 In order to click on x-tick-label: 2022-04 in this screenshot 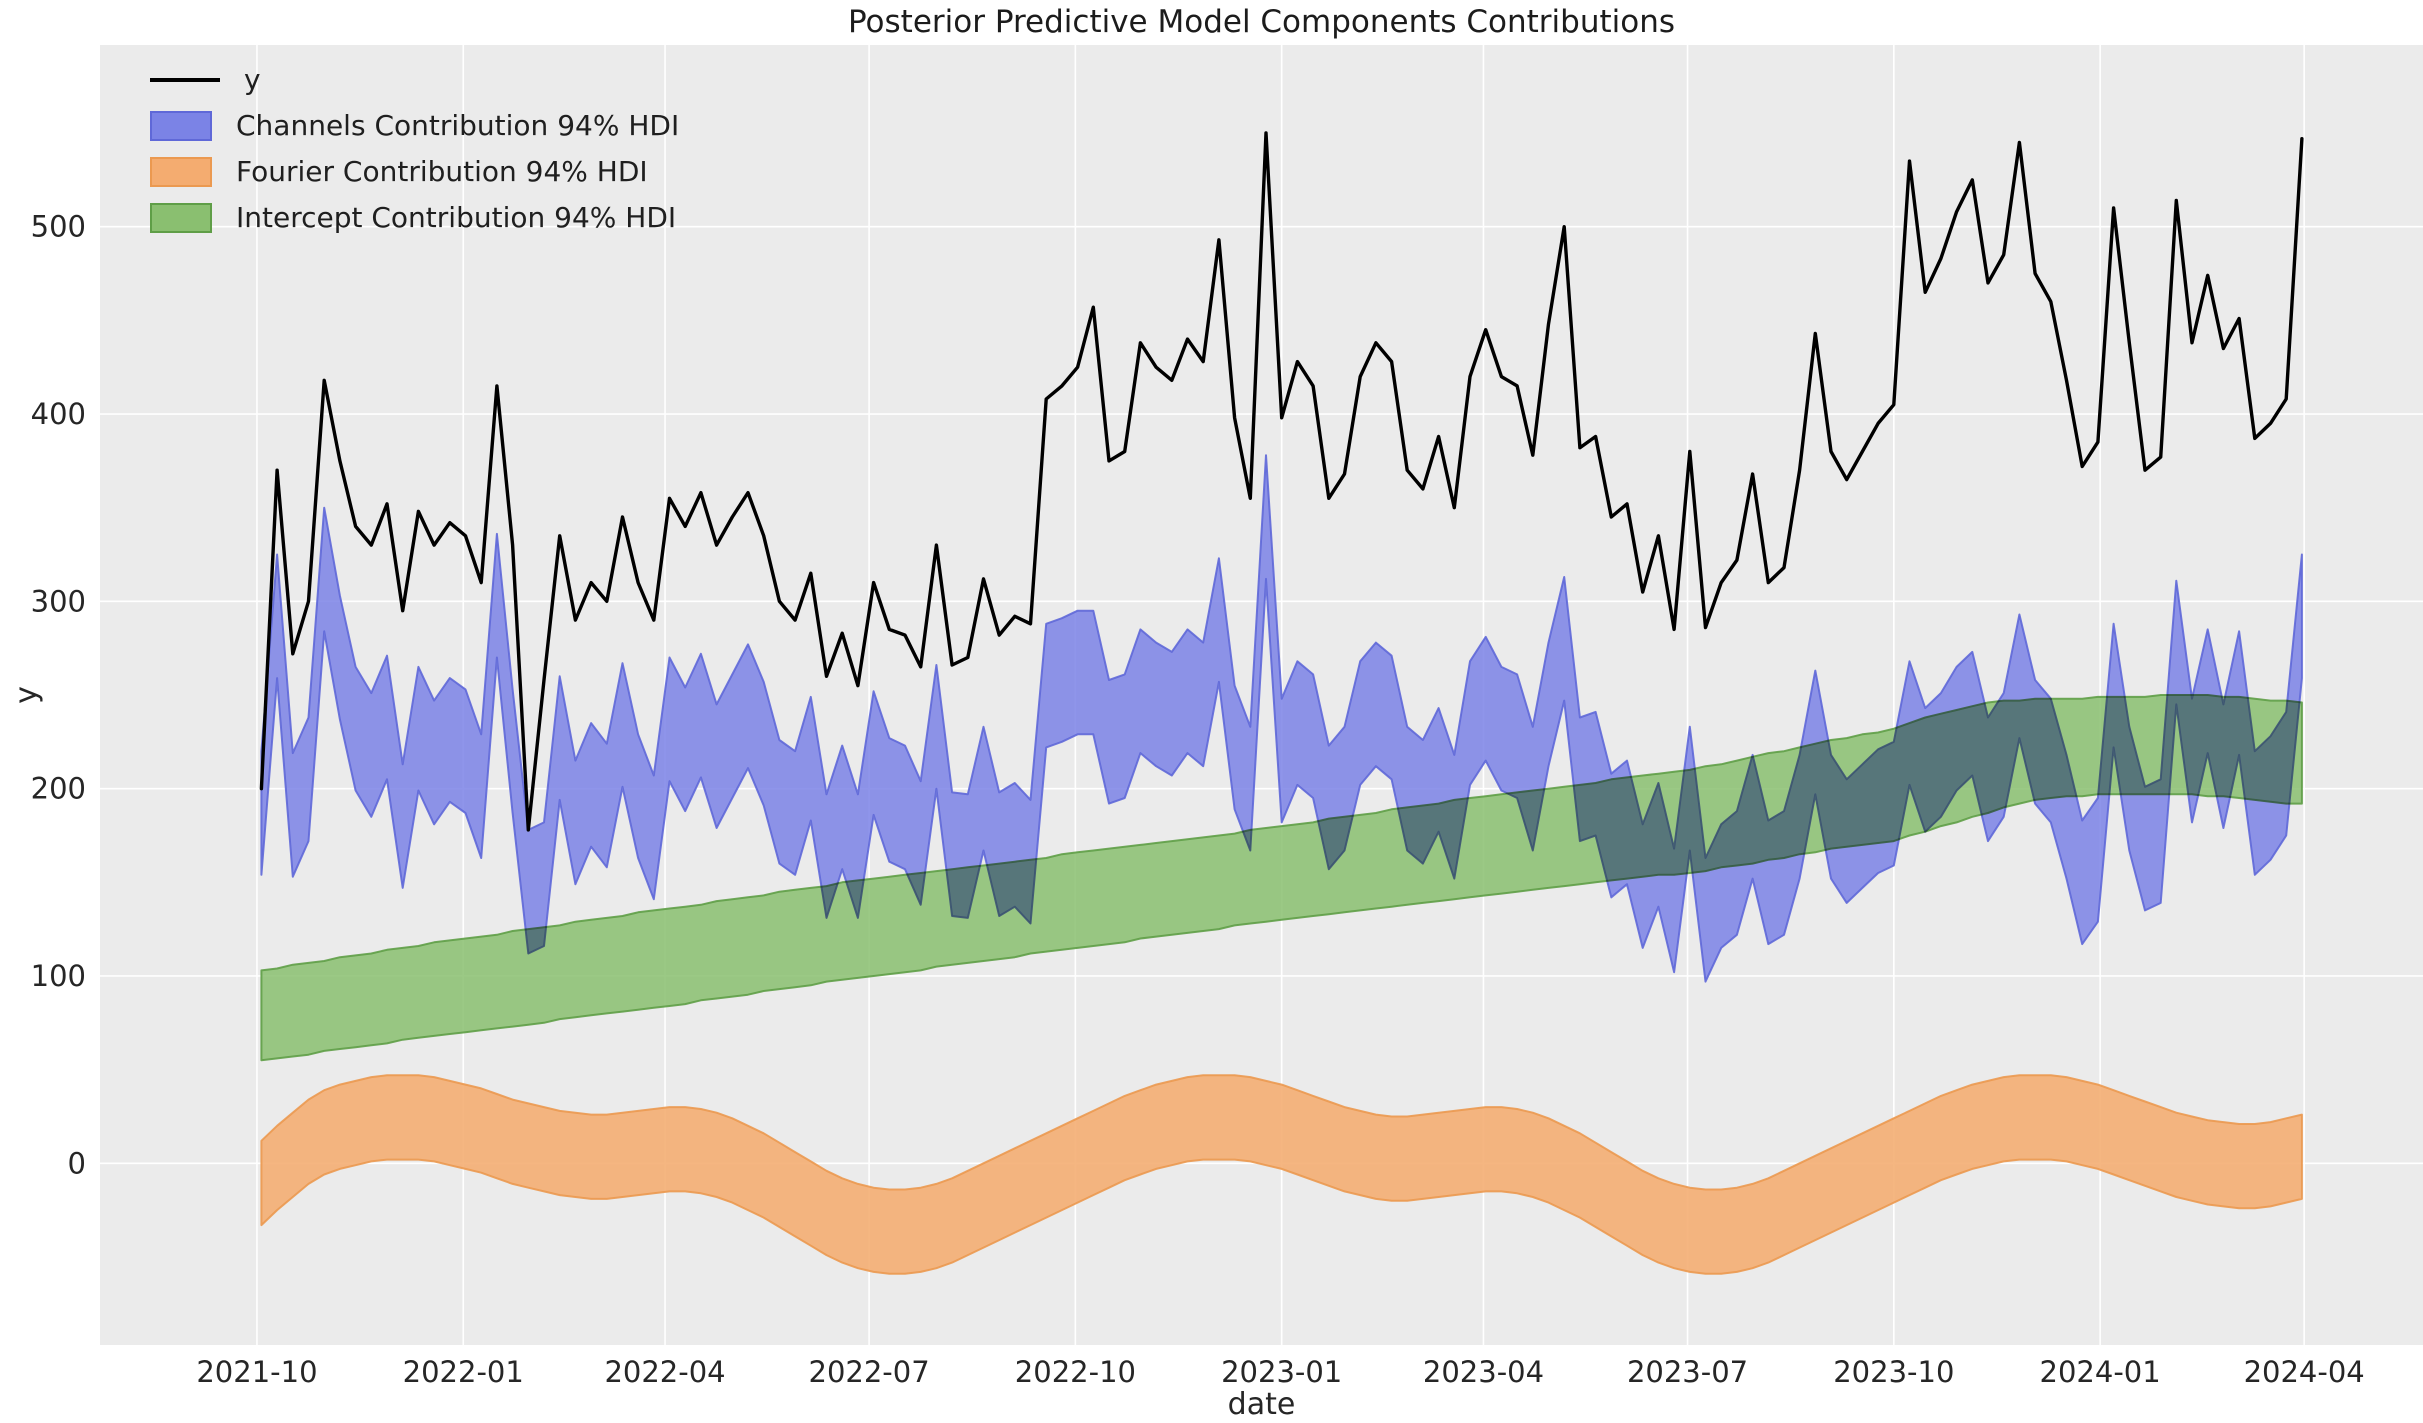, I will do `click(664, 1372)`.